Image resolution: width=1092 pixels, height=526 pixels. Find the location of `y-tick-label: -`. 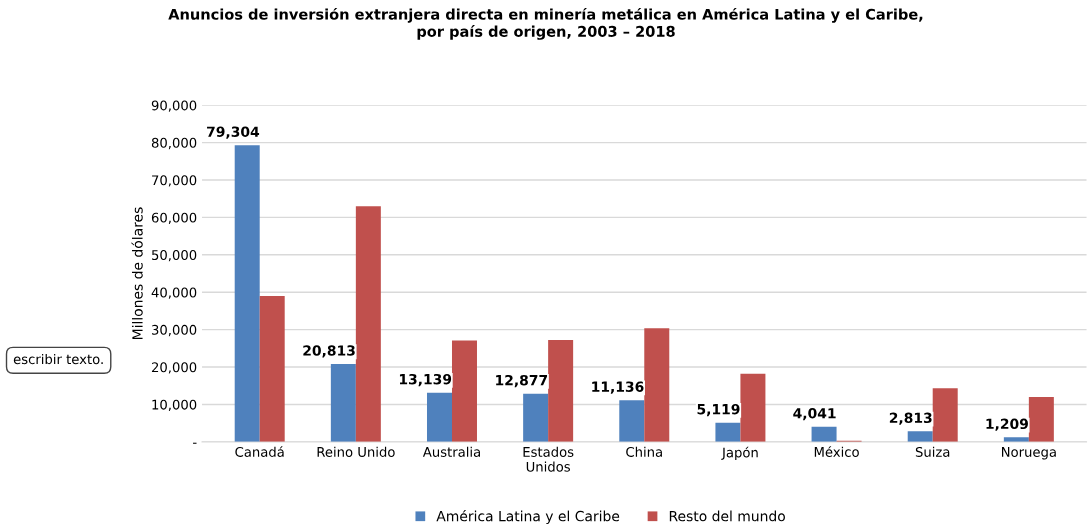

y-tick-label: - is located at coordinates (195, 443).